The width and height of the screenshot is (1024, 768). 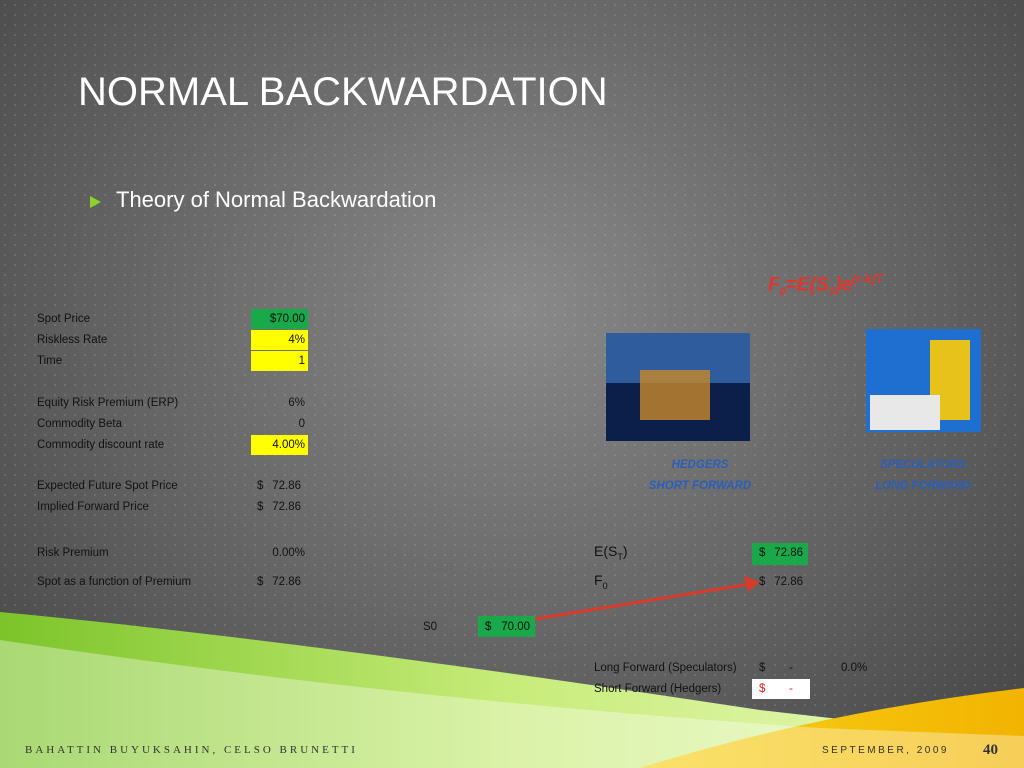 What do you see at coordinates (990, 750) in the screenshot?
I see `page-number: 40` at bounding box center [990, 750].